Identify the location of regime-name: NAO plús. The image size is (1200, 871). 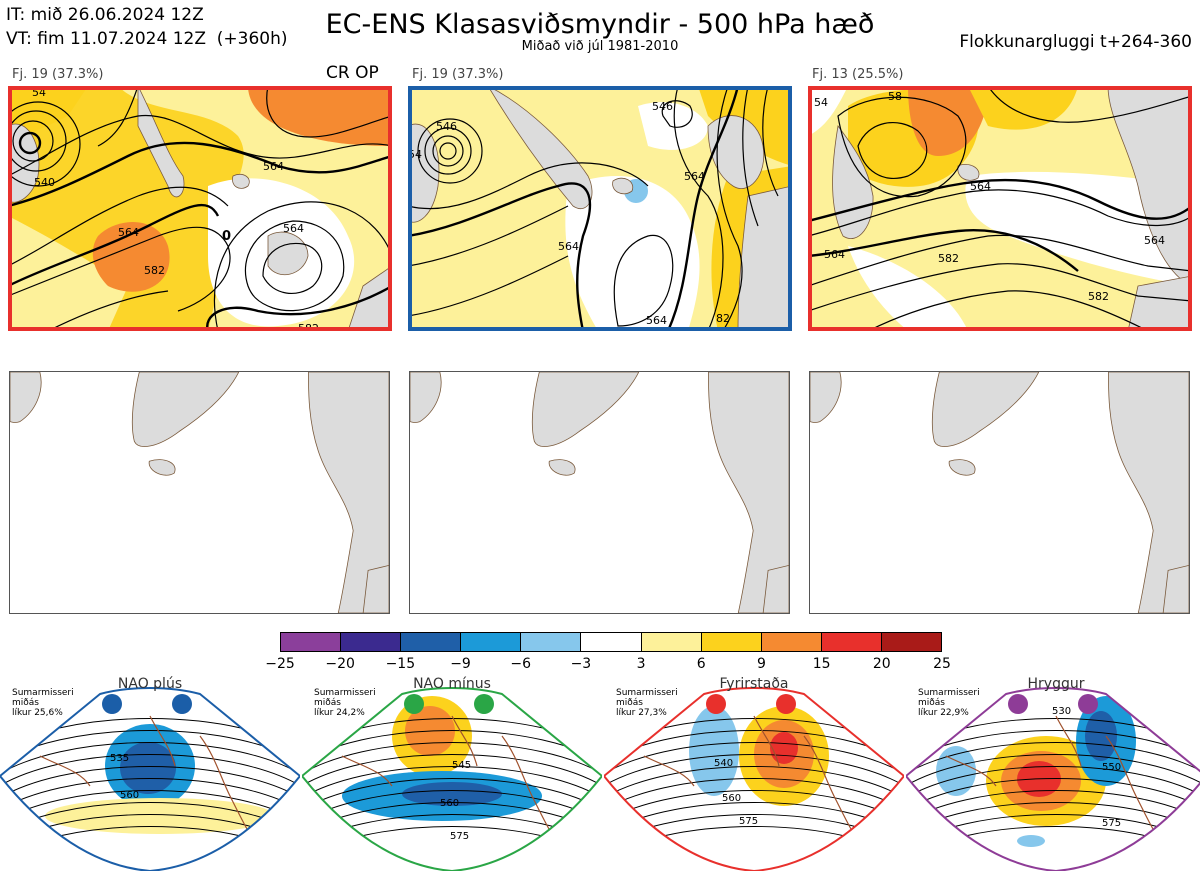
(150, 684).